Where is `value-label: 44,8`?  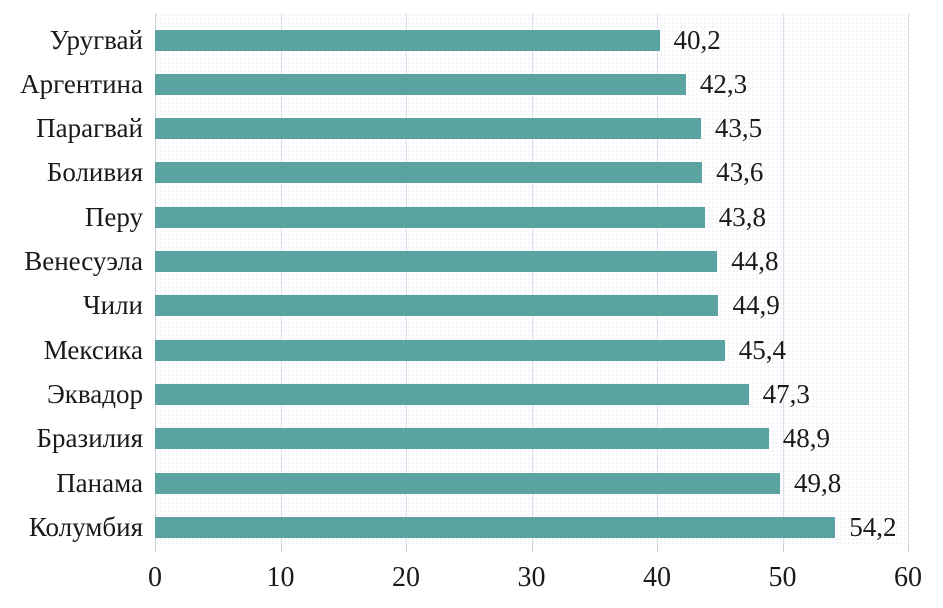
value-label: 44,8 is located at coordinates (755, 261).